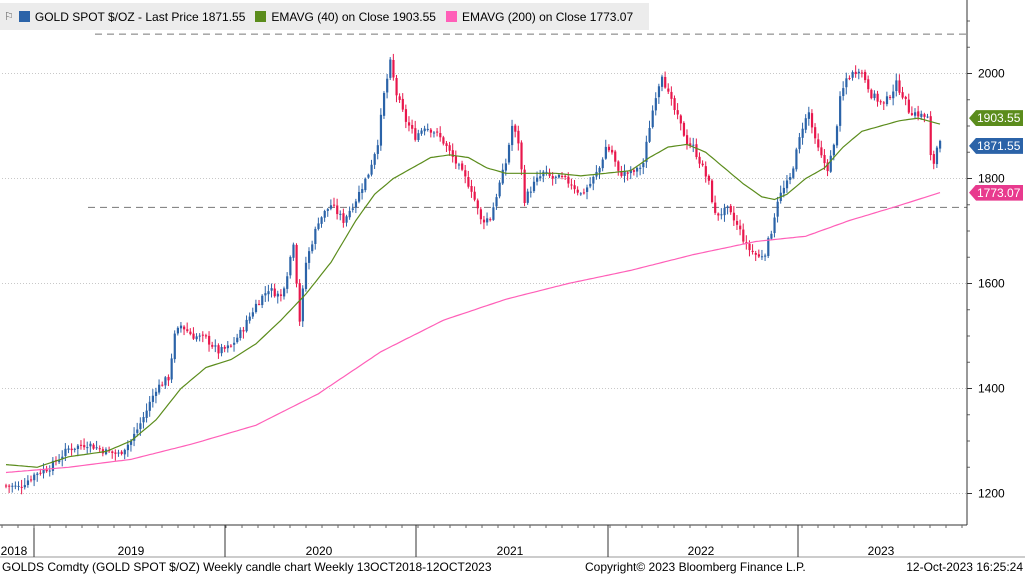 The width and height of the screenshot is (1025, 577). What do you see at coordinates (9, 17) in the screenshot?
I see `flag-icon: ⚐` at bounding box center [9, 17].